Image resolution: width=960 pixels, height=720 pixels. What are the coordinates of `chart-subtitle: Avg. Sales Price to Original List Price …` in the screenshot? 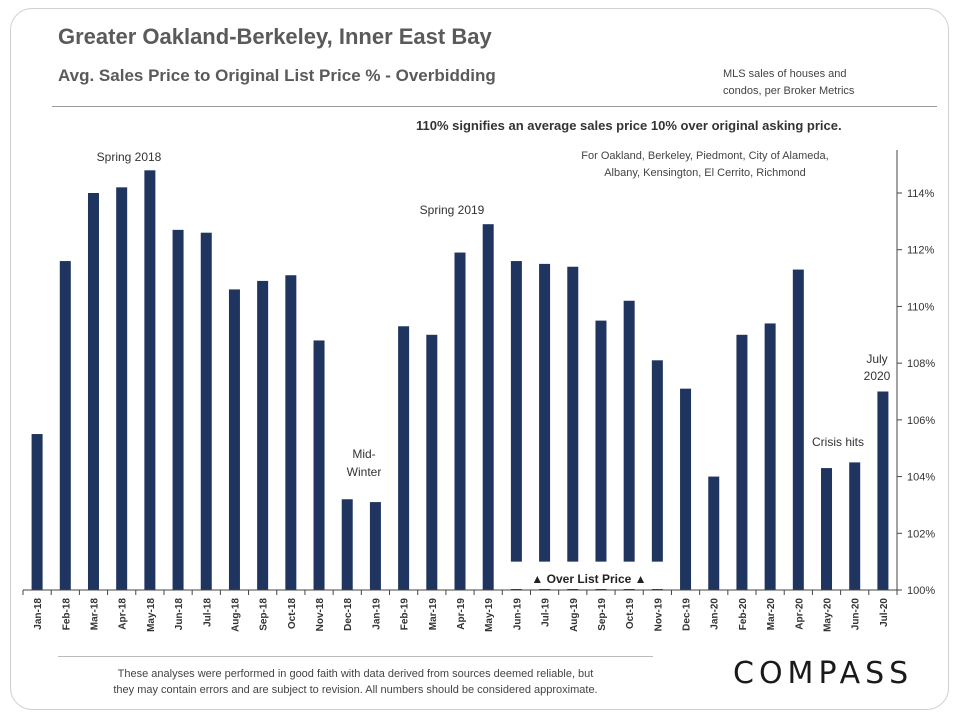 It's located at (277, 75).